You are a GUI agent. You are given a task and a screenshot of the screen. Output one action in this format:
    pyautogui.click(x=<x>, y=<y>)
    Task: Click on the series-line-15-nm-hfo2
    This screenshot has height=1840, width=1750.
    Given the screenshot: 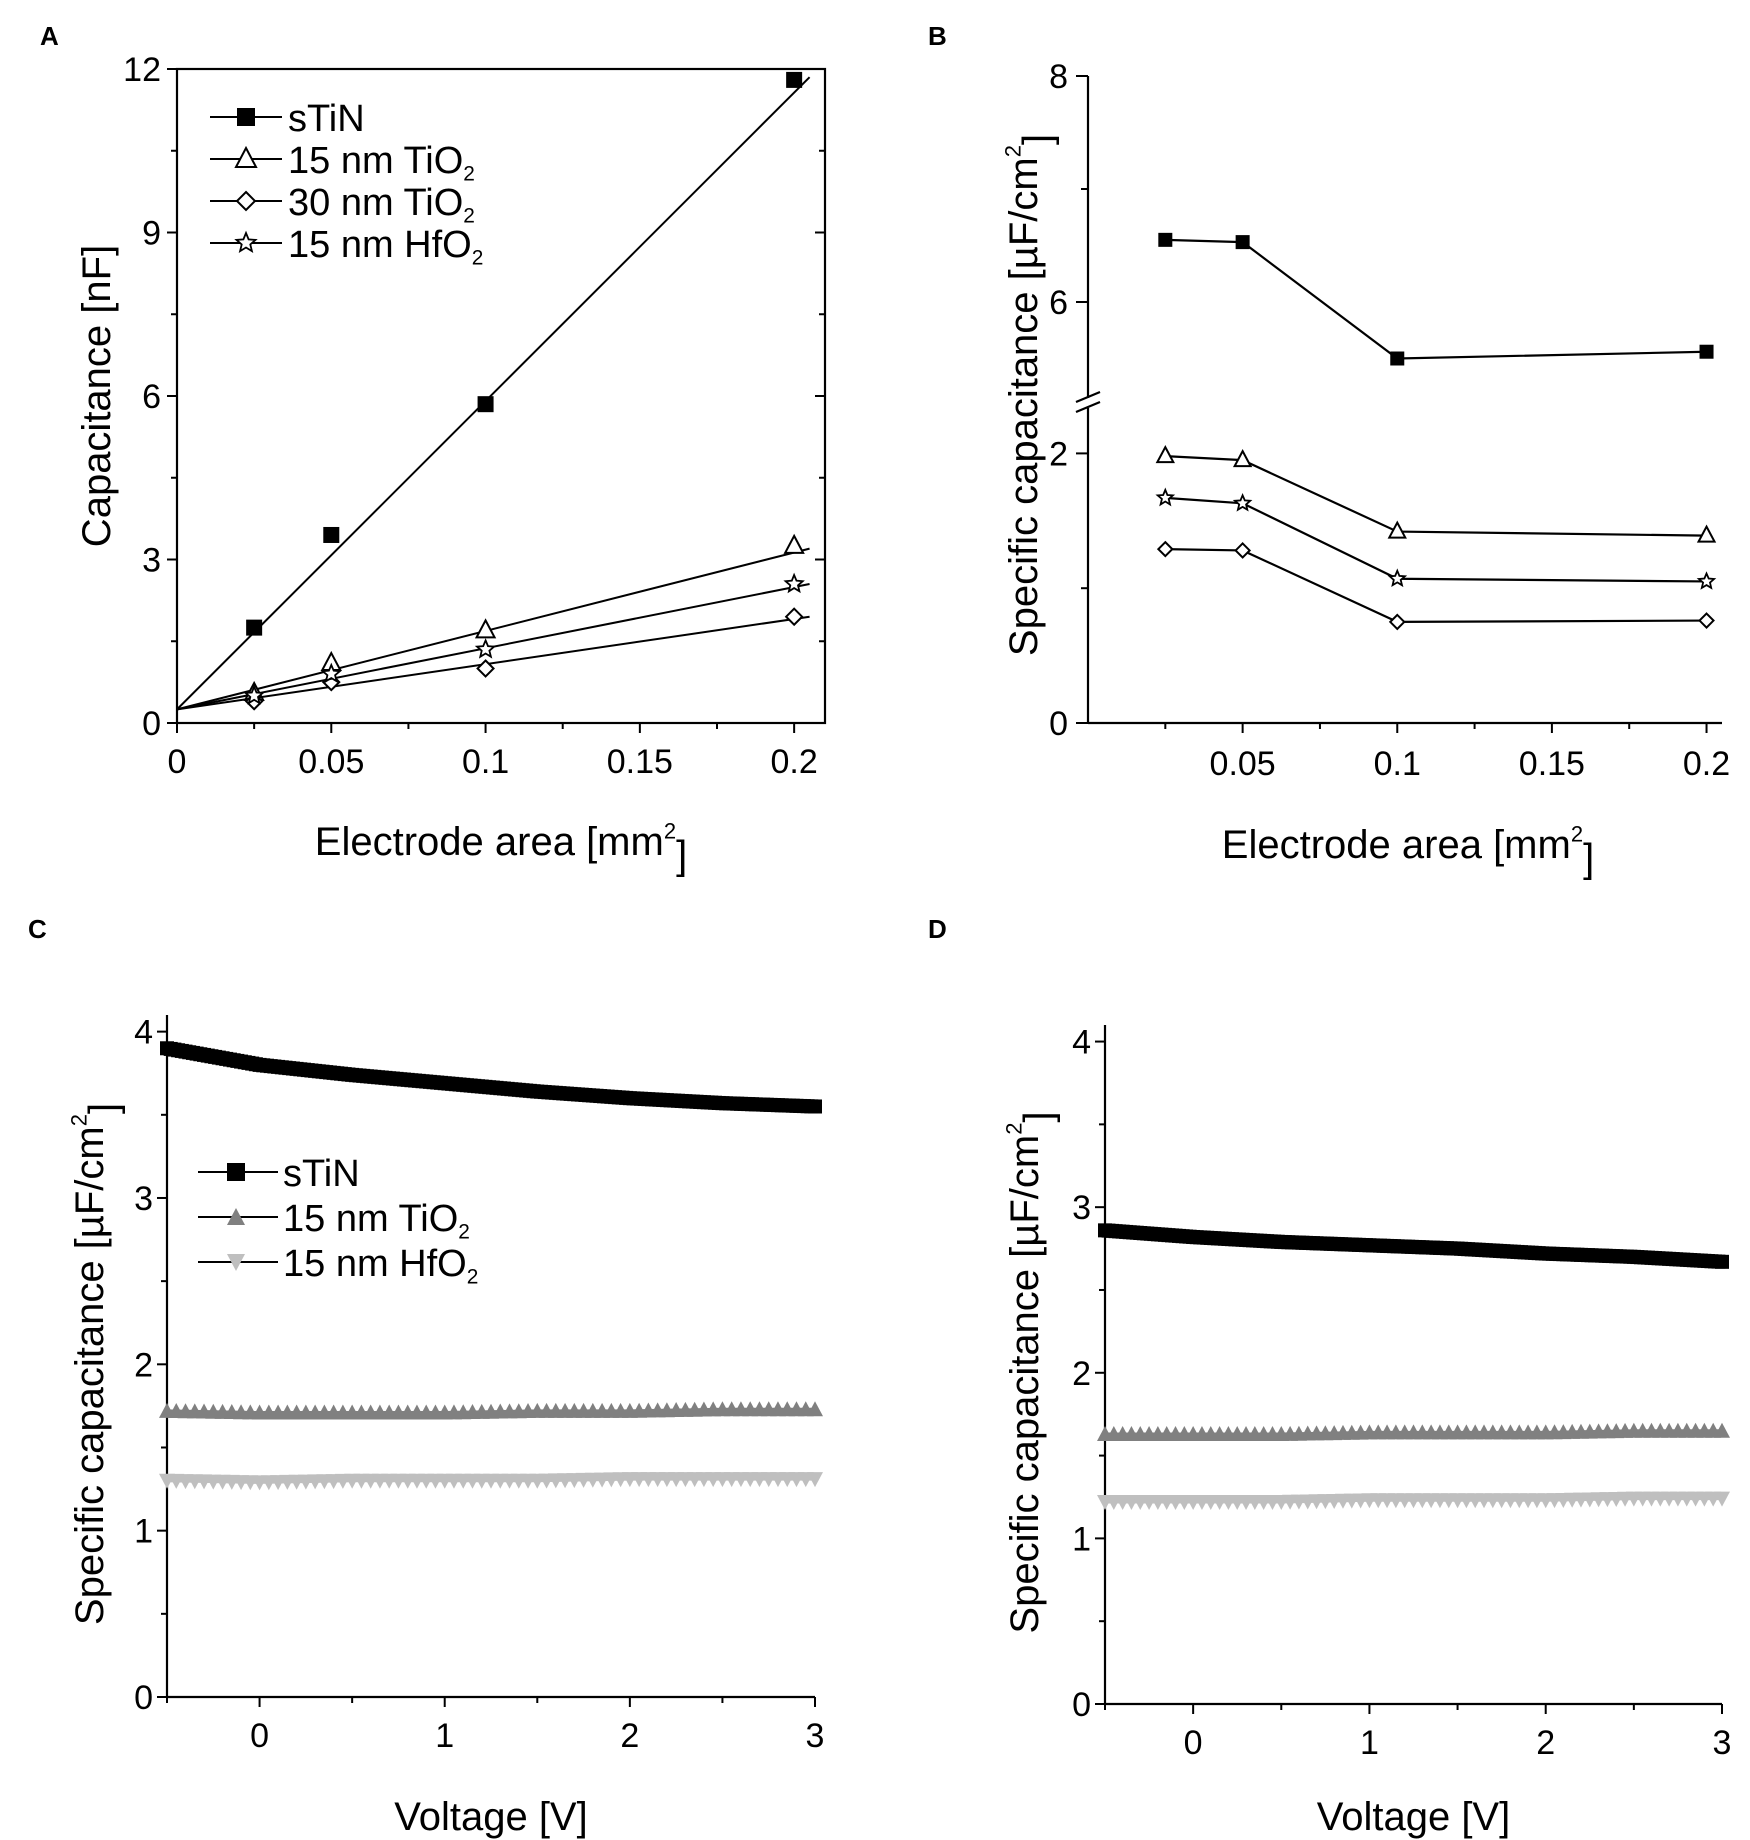 What is the action you would take?
    pyautogui.click(x=1436, y=539)
    